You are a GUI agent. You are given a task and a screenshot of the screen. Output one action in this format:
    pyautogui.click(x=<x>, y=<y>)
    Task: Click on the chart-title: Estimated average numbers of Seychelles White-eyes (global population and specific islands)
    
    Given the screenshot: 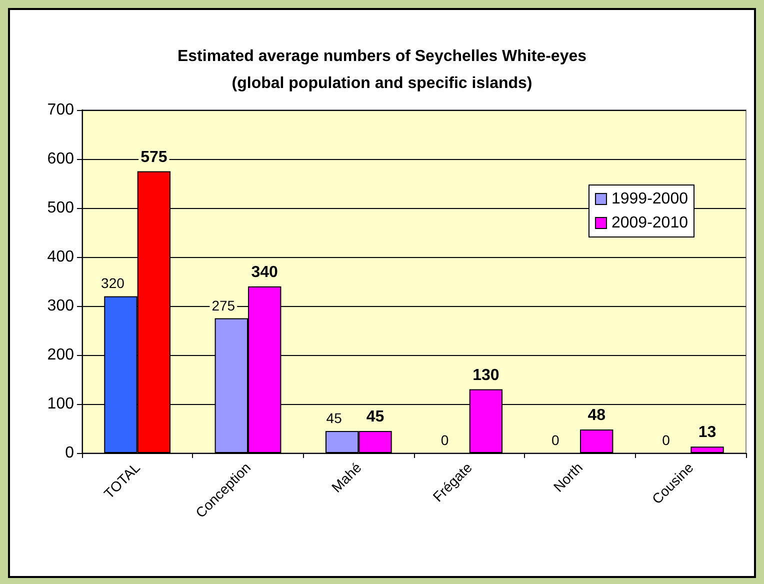 What is the action you would take?
    pyautogui.click(x=382, y=70)
    